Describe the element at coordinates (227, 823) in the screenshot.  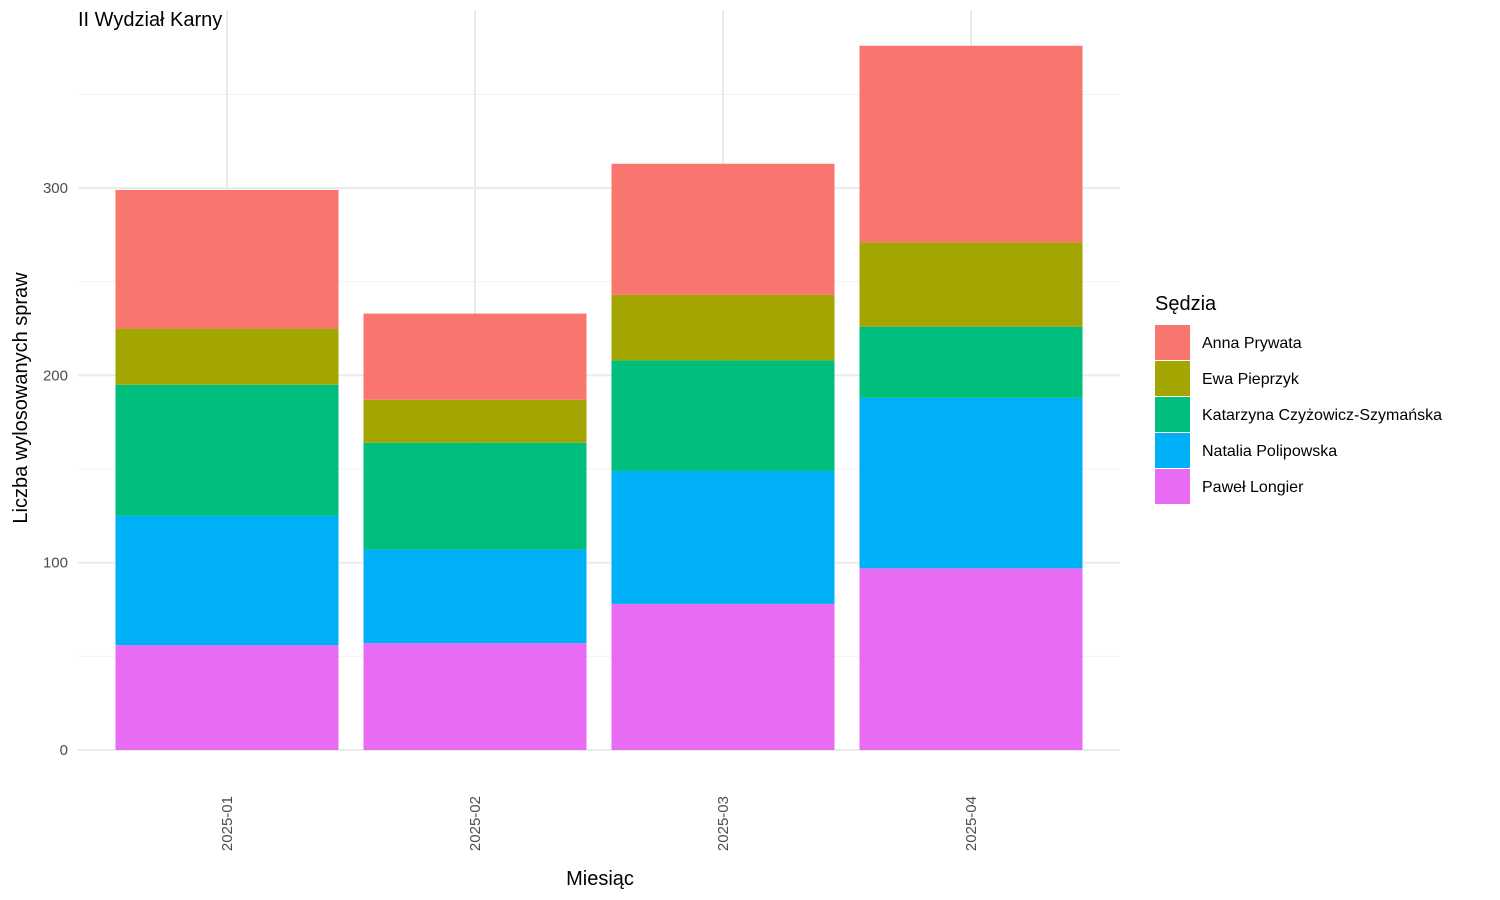
I see `x-tick-label: 2025-01` at that location.